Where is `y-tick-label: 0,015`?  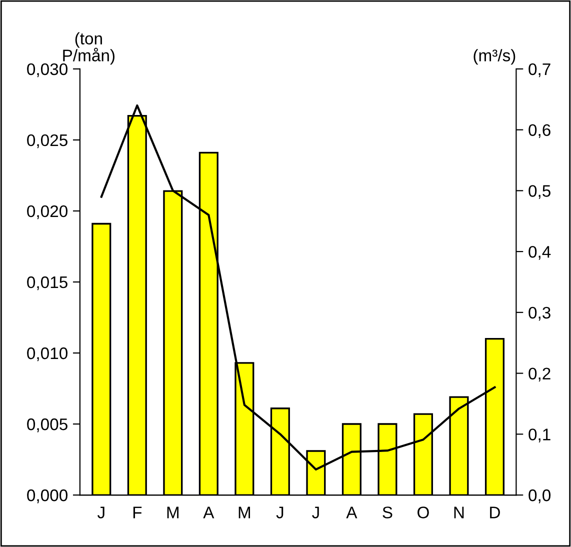
y-tick-label: 0,015 is located at coordinates (47, 283).